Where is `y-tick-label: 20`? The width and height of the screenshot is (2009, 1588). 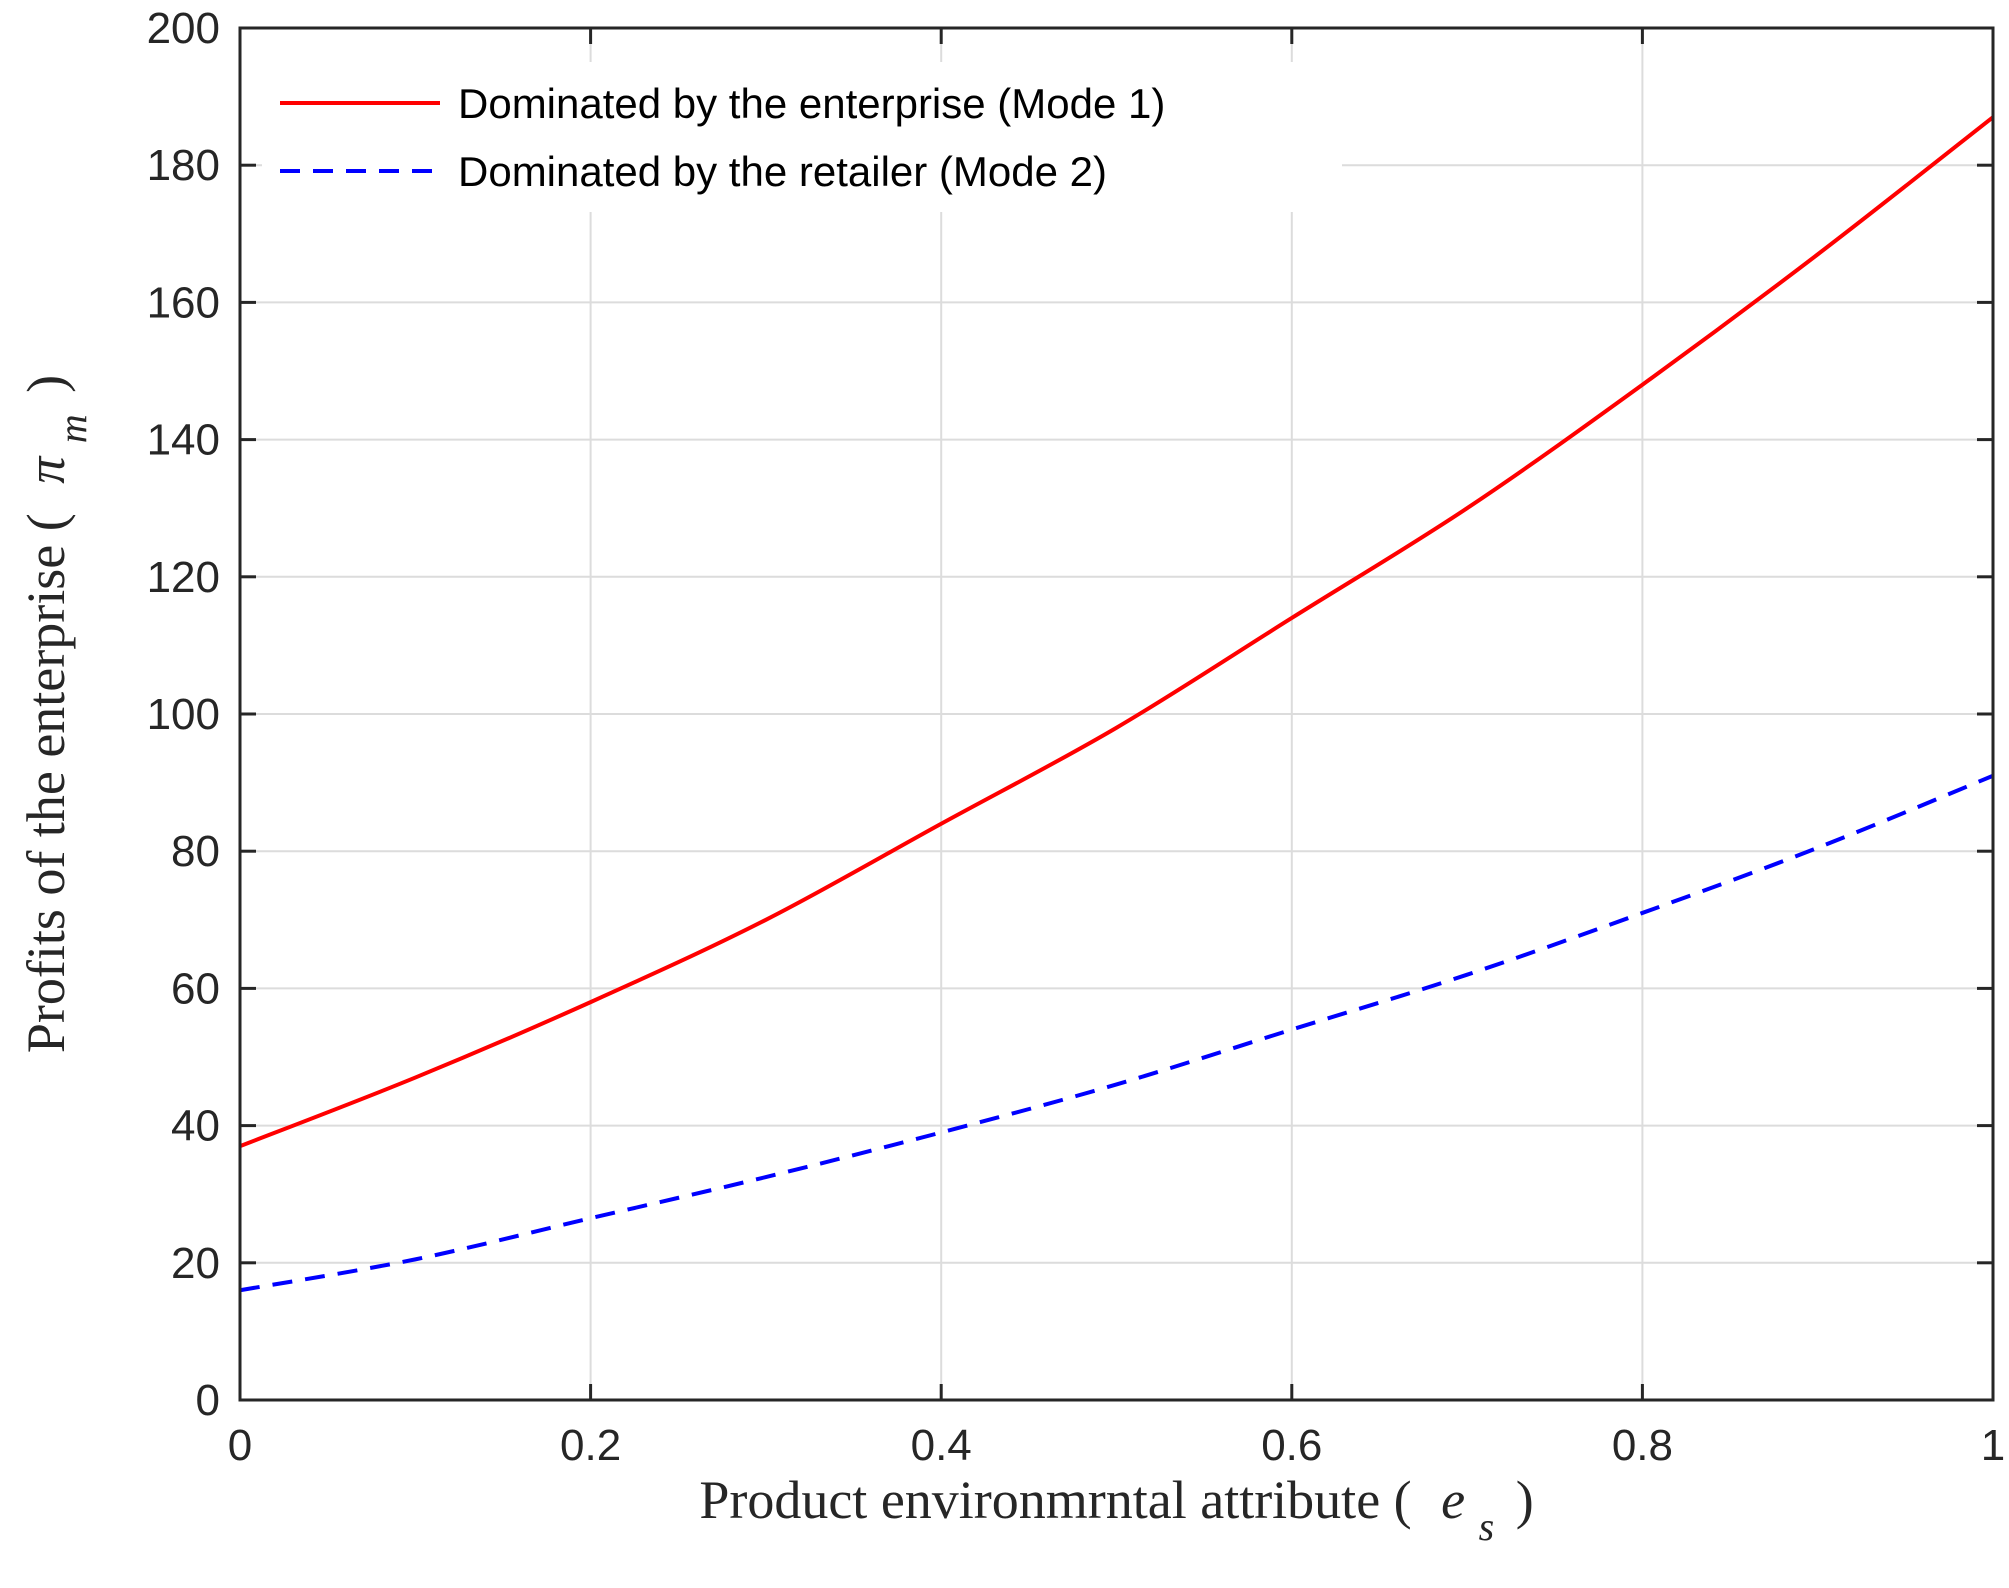 y-tick-label: 20 is located at coordinates (195, 1263).